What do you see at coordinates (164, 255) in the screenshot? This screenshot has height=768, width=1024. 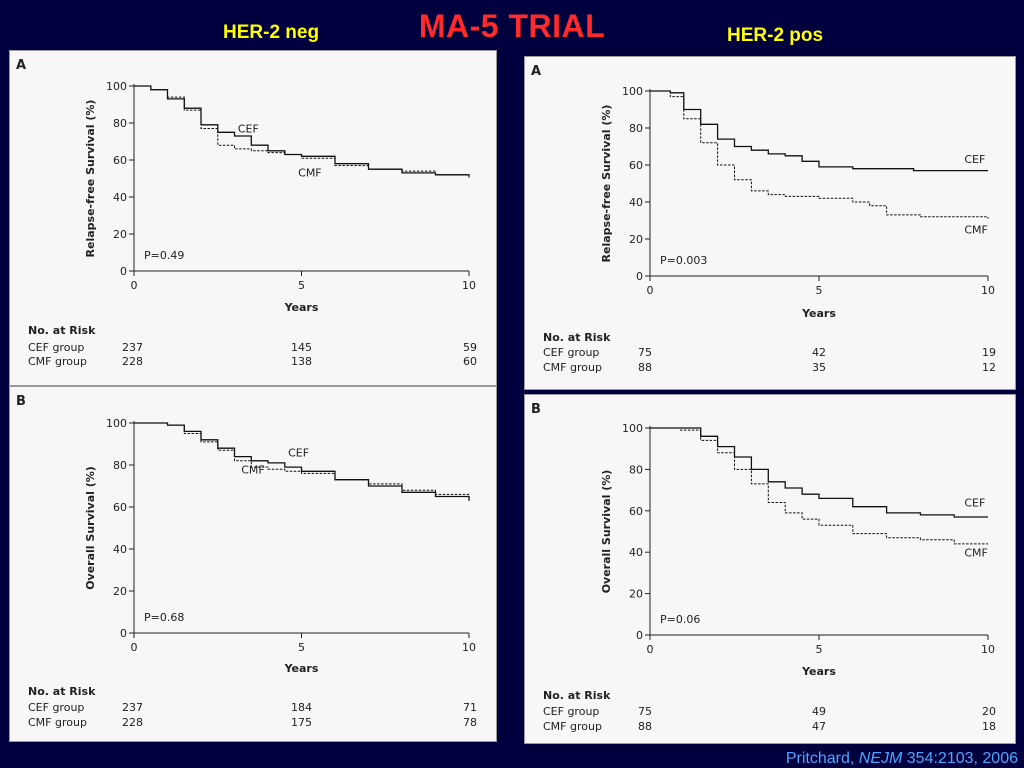 I see `p-value: P=0.49` at bounding box center [164, 255].